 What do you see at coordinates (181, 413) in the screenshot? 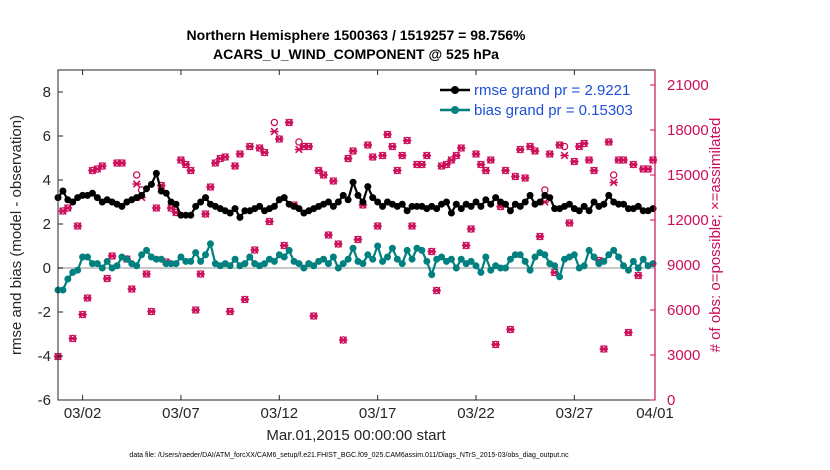
I see `x-tick-label: 03/07` at bounding box center [181, 413].